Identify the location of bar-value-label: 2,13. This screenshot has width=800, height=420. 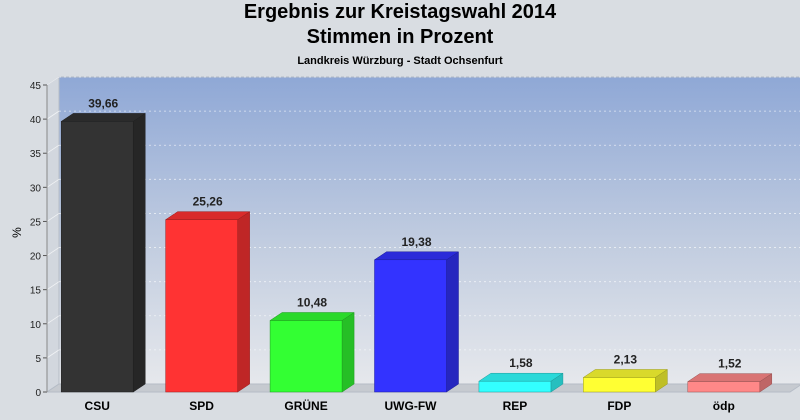
(626, 359).